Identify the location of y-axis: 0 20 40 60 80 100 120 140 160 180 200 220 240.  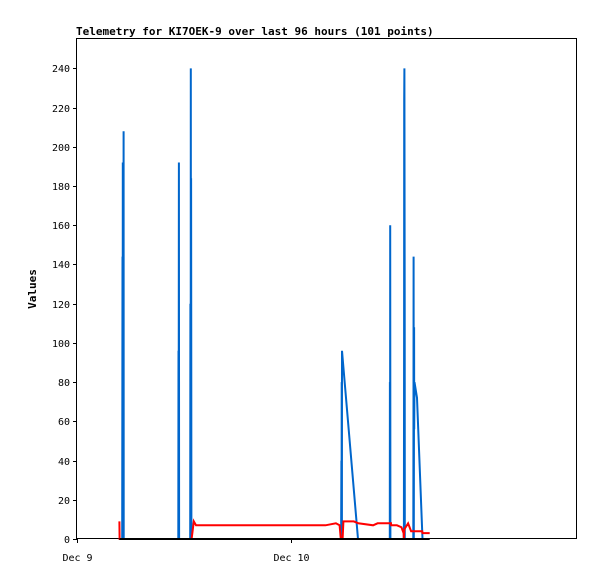
(64, 305).